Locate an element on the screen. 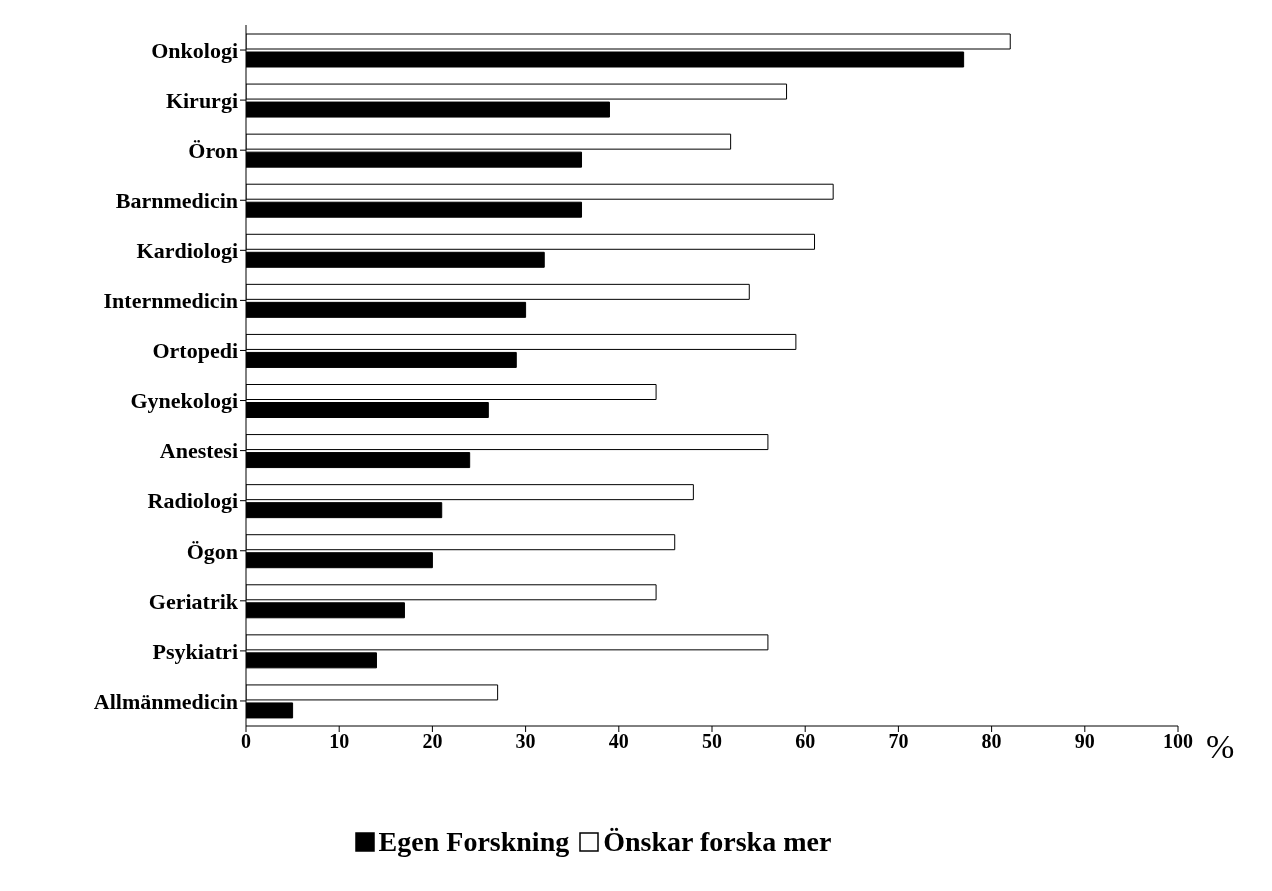 Image resolution: width=1272 pixels, height=891 pixels. y-tick-label: Ortopedi is located at coordinates (195, 351).